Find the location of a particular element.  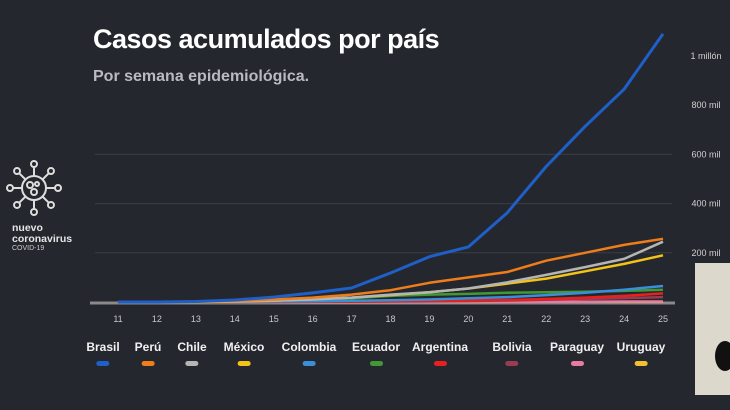

legend-item: Bolivia is located at coordinates (512, 353).